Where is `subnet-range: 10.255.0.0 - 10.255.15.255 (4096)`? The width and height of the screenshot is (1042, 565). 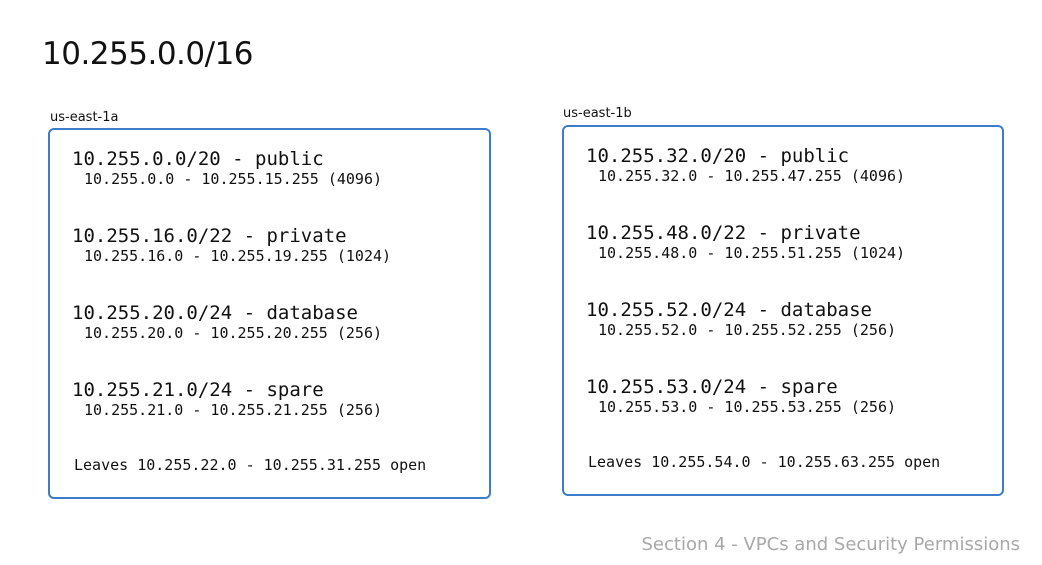 subnet-range: 10.255.0.0 - 10.255.15.255 (4096) is located at coordinates (233, 179).